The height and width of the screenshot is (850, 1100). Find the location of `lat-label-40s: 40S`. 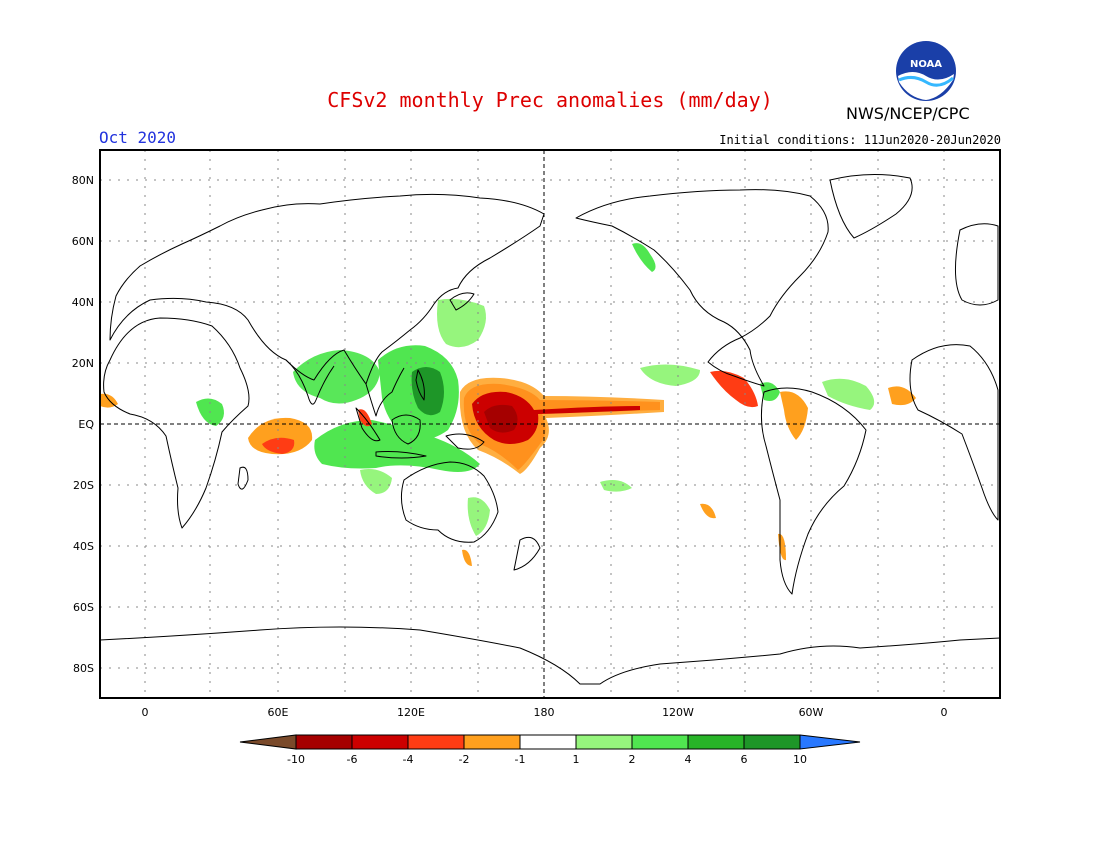

lat-label-40s: 40S is located at coordinates (83, 546).